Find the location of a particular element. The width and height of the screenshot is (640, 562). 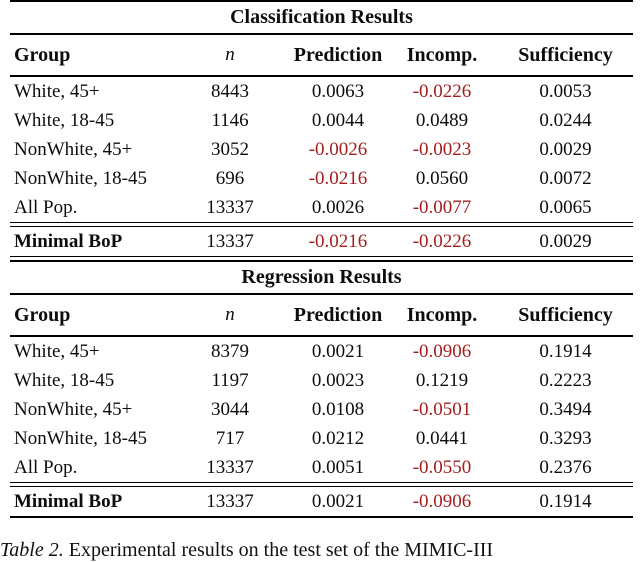

table-title: Classification Results is located at coordinates (321, 17).